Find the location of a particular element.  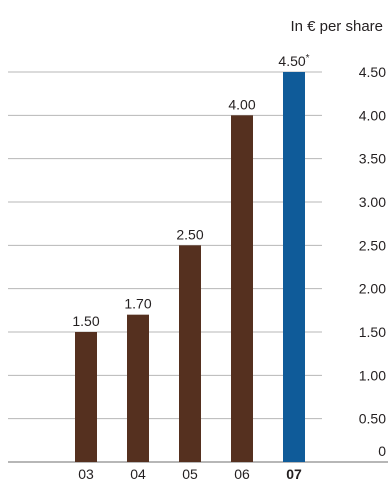

y-tick-label: 2.00 is located at coordinates (372, 289).